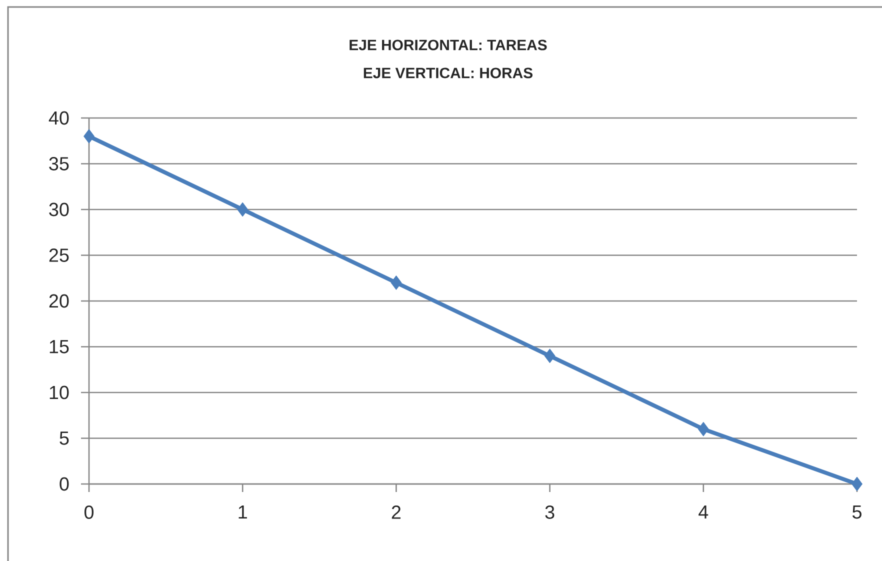  I want to click on y-tick-label: 10, so click(59, 393).